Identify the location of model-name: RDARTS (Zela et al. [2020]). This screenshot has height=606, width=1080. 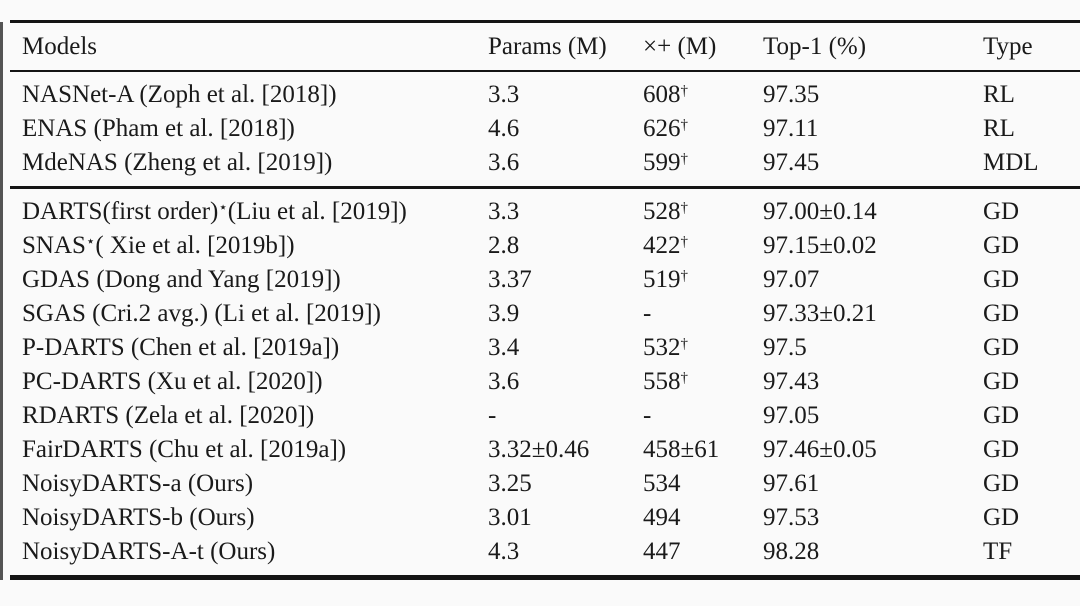
(168, 415).